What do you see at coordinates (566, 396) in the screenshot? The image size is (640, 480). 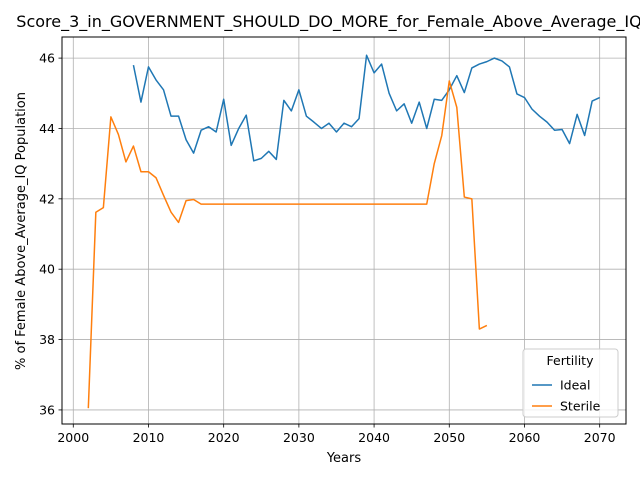 I see `legend-entries: Ideal Sterile` at bounding box center [566, 396].